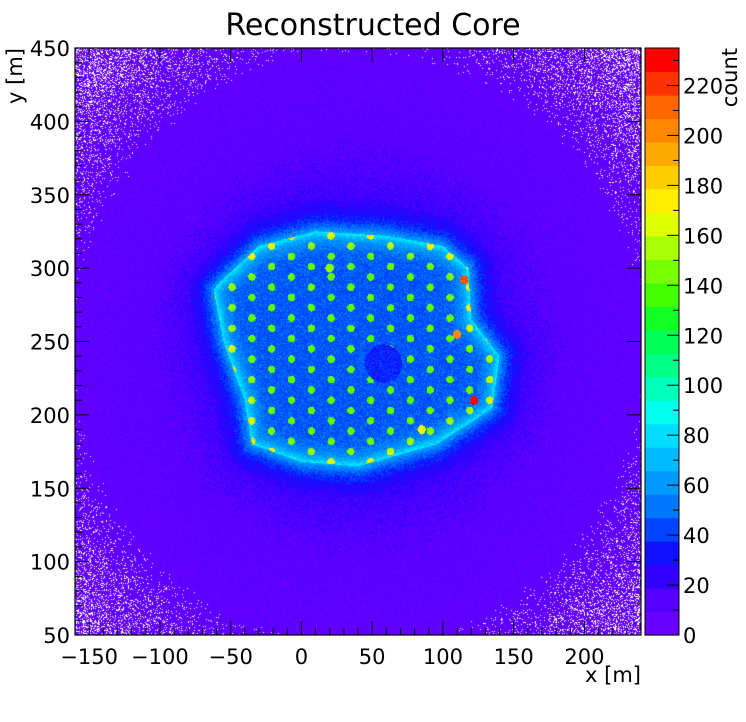  What do you see at coordinates (301, 657) in the screenshot?
I see `x-tick-label: 0` at bounding box center [301, 657].